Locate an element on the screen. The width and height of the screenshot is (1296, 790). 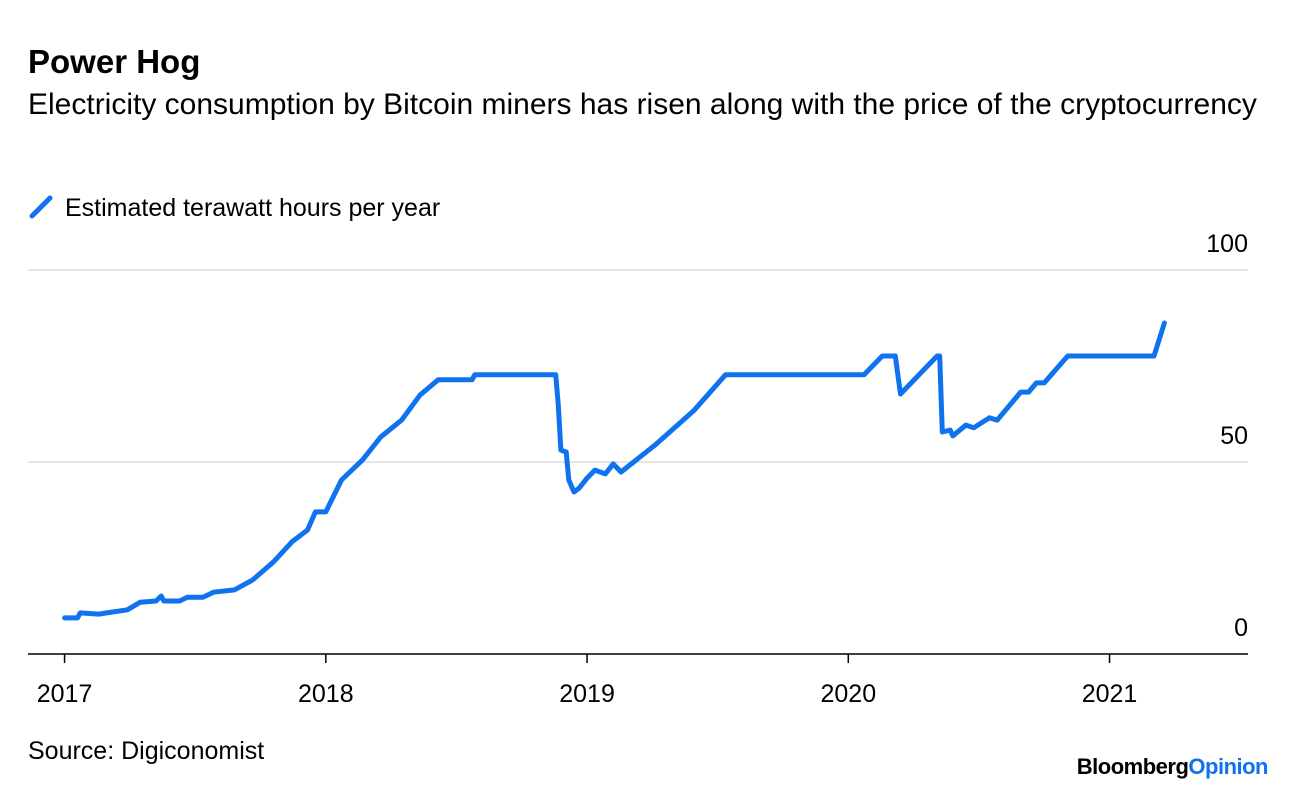
x-tick-label: 2020 is located at coordinates (848, 694).